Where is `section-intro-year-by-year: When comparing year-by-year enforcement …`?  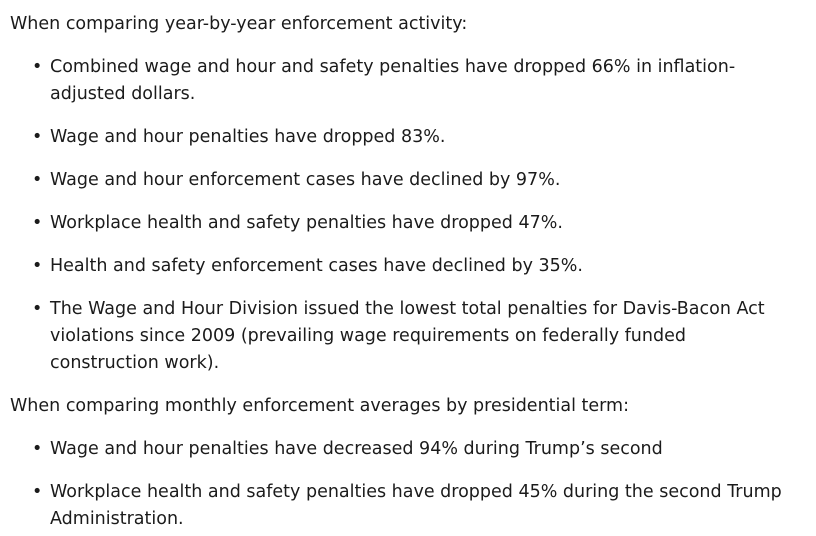
section-intro-year-by-year: When comparing year-by-year enforcement … is located at coordinates (239, 24).